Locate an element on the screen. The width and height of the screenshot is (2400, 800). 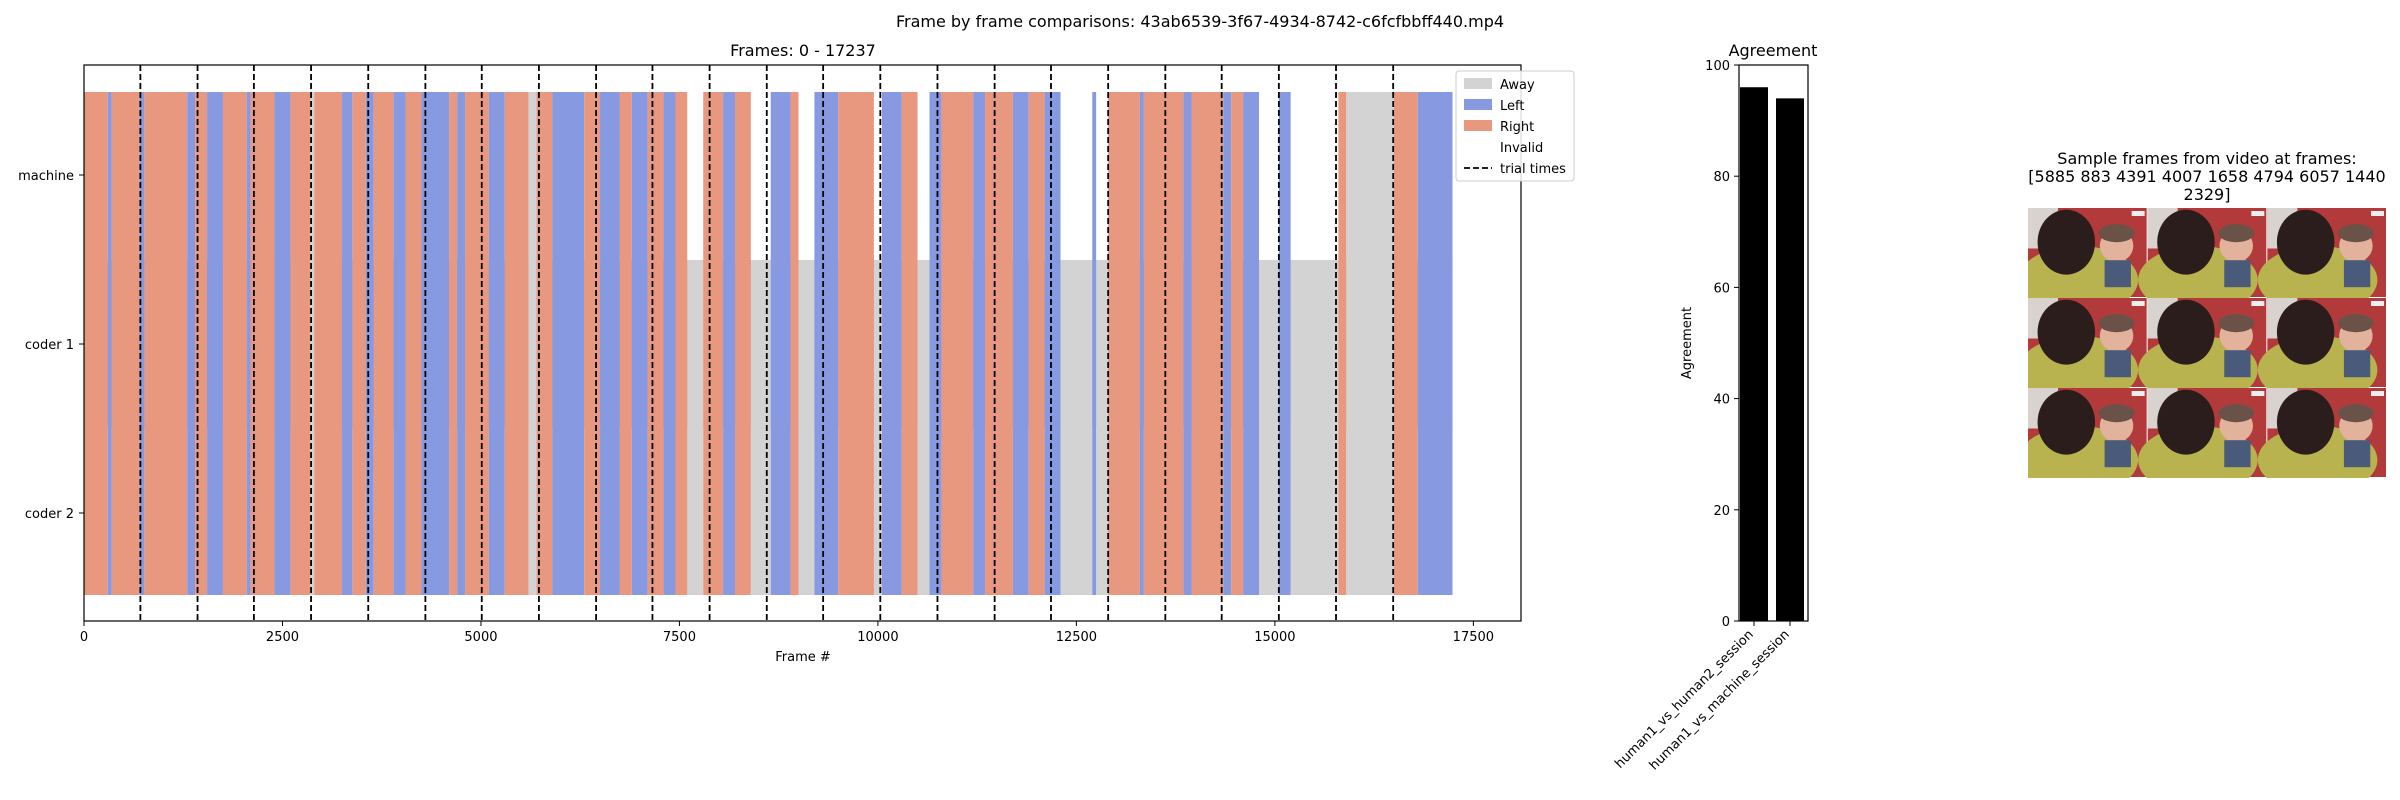
legend-label-left: Left is located at coordinates (1512, 106).